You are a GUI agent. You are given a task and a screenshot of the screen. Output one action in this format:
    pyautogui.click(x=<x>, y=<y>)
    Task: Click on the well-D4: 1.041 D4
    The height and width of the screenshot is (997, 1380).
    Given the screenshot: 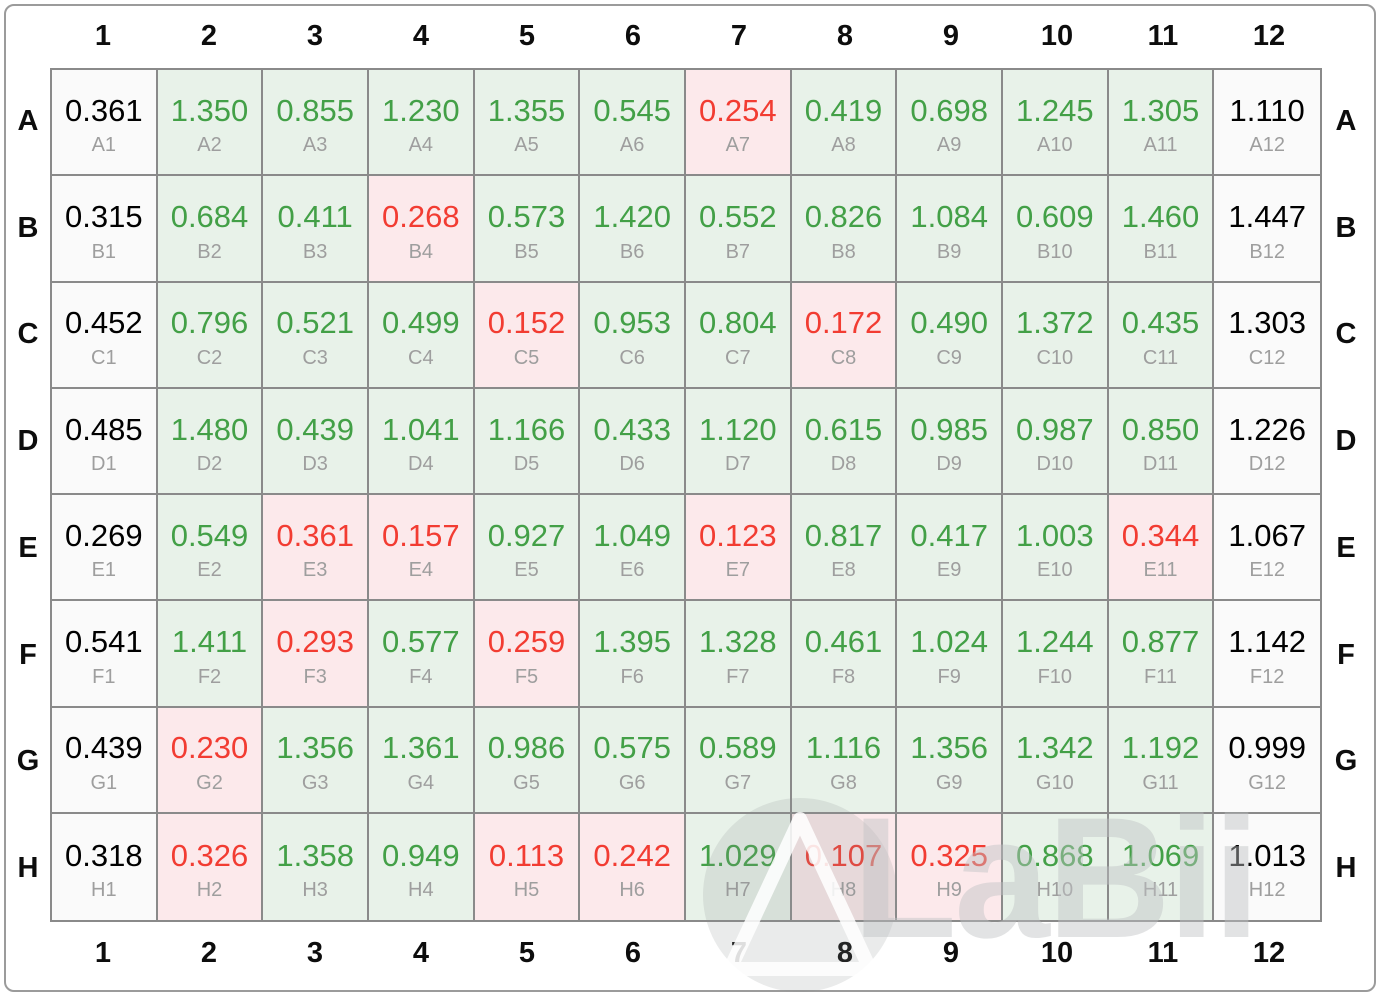 What is the action you would take?
    pyautogui.click(x=421, y=441)
    